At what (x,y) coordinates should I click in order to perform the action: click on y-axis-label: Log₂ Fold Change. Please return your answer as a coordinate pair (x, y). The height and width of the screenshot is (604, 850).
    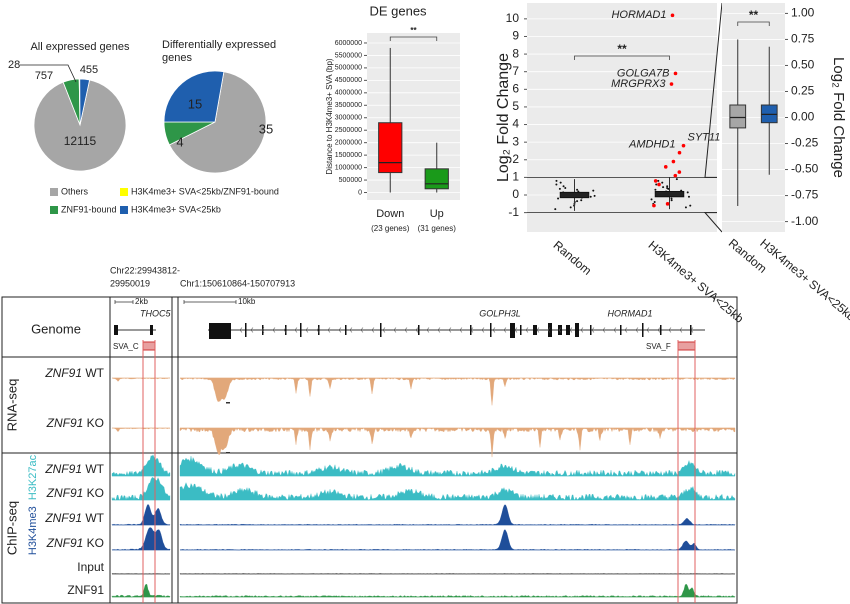
    Looking at the image, I should click on (503, 117).